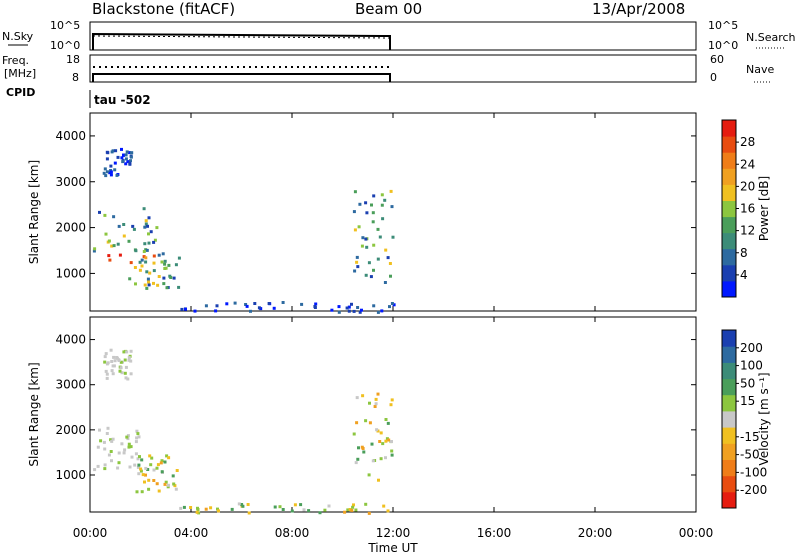  I want to click on nsky-tick-bottom: 10^0, so click(65, 45).